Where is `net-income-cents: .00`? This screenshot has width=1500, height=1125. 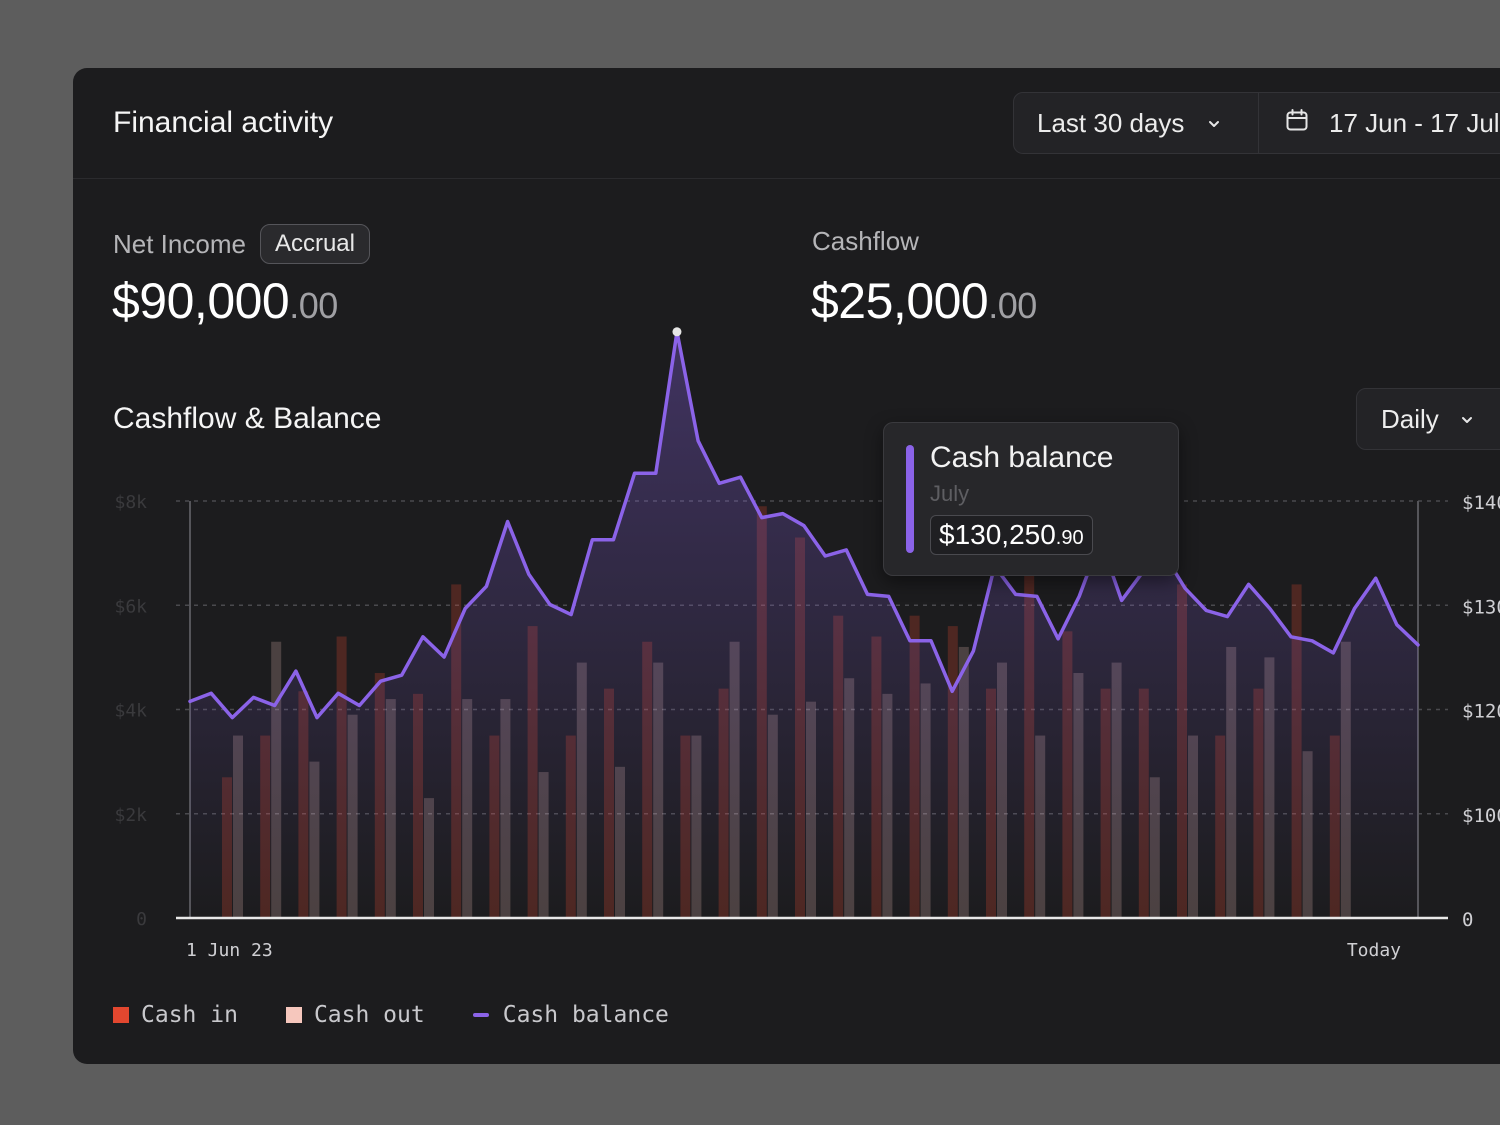
net-income-cents: .00 is located at coordinates (313, 305).